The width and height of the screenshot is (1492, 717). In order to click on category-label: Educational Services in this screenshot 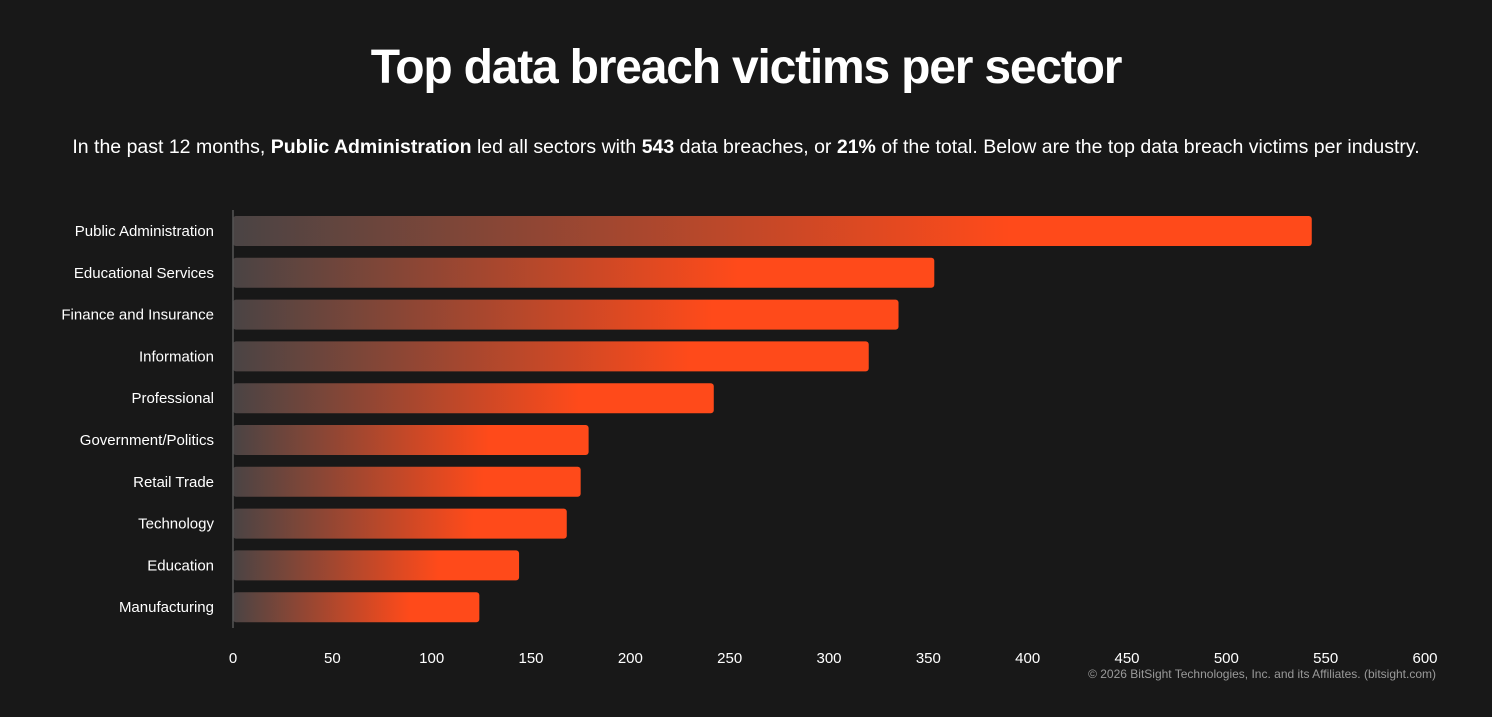, I will do `click(144, 273)`.